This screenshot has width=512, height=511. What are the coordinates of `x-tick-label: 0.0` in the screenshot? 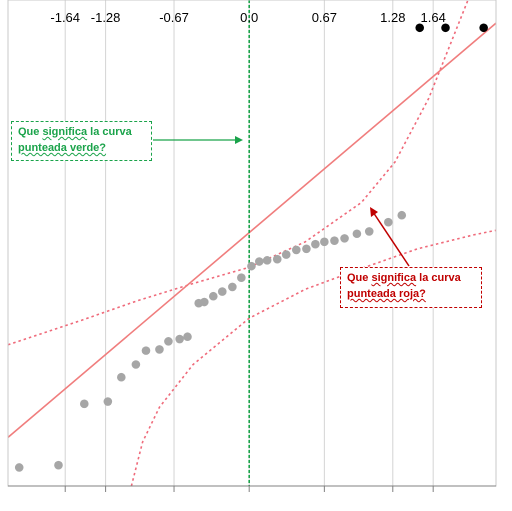 It's located at (249, 17).